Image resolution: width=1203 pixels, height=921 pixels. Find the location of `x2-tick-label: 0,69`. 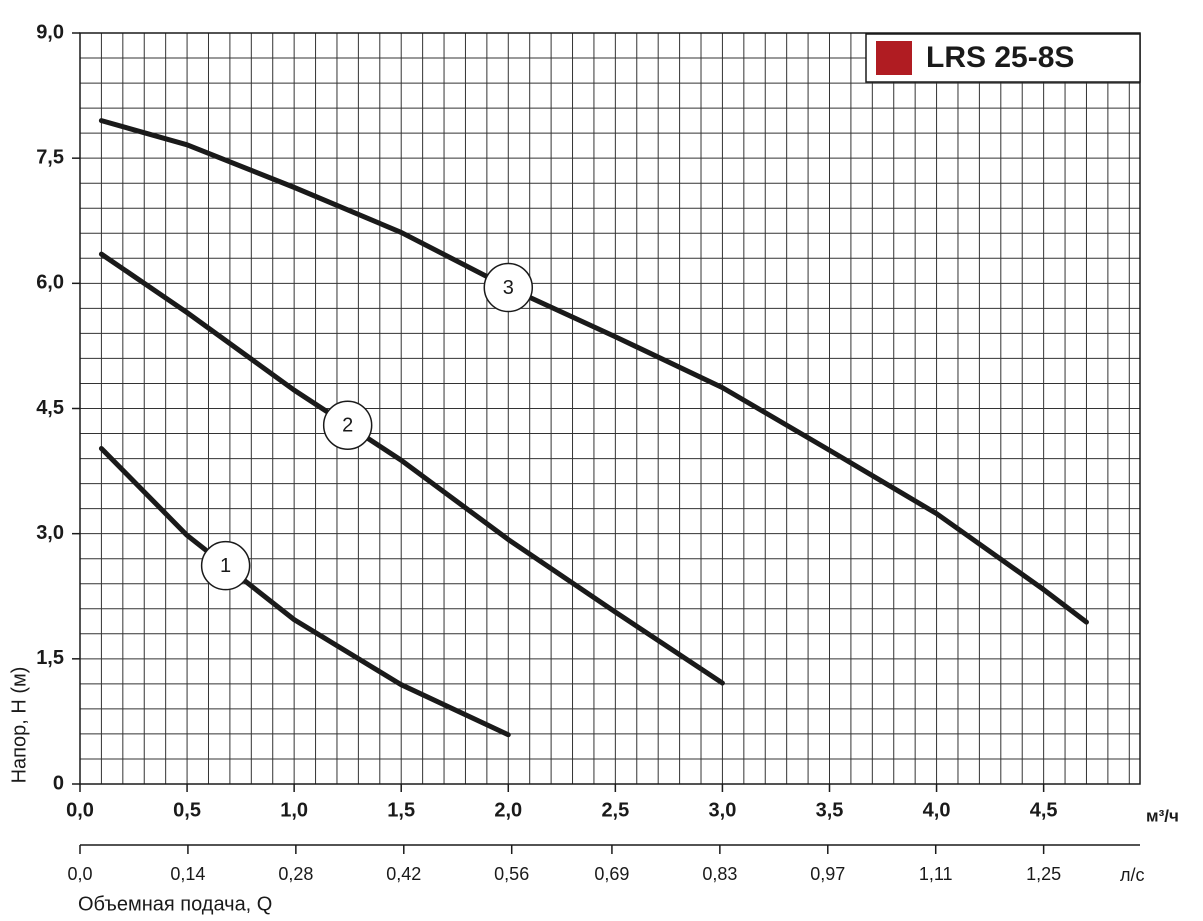

x2-tick-label: 0,69 is located at coordinates (611, 874).